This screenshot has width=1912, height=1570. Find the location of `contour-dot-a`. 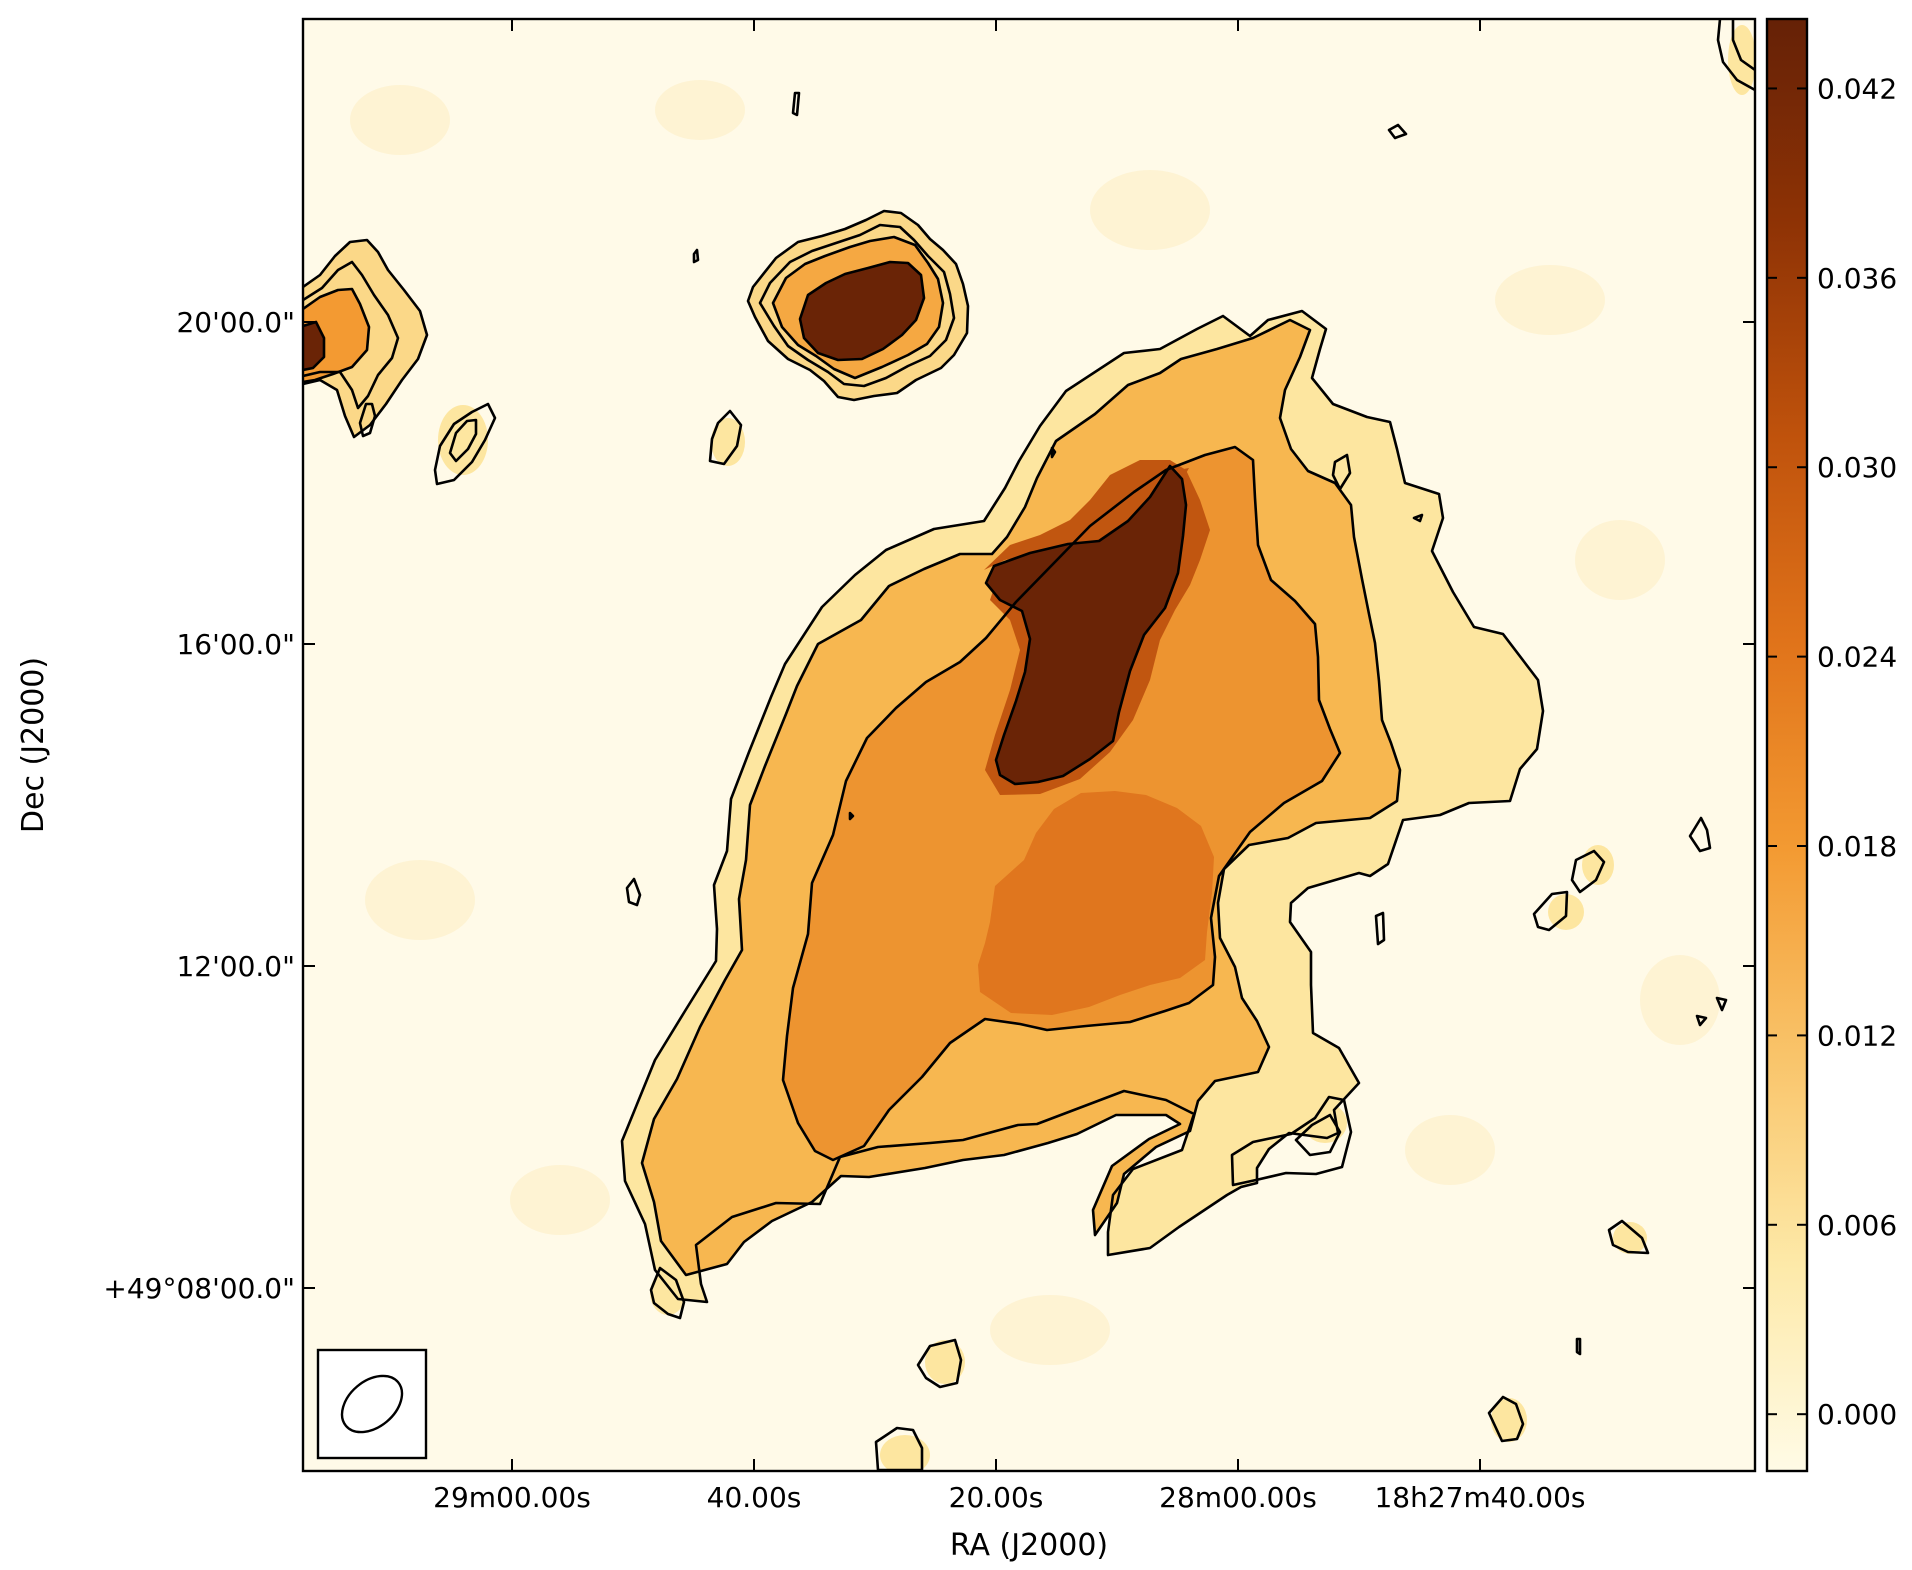

contour-dot-a is located at coordinates (696, 256).